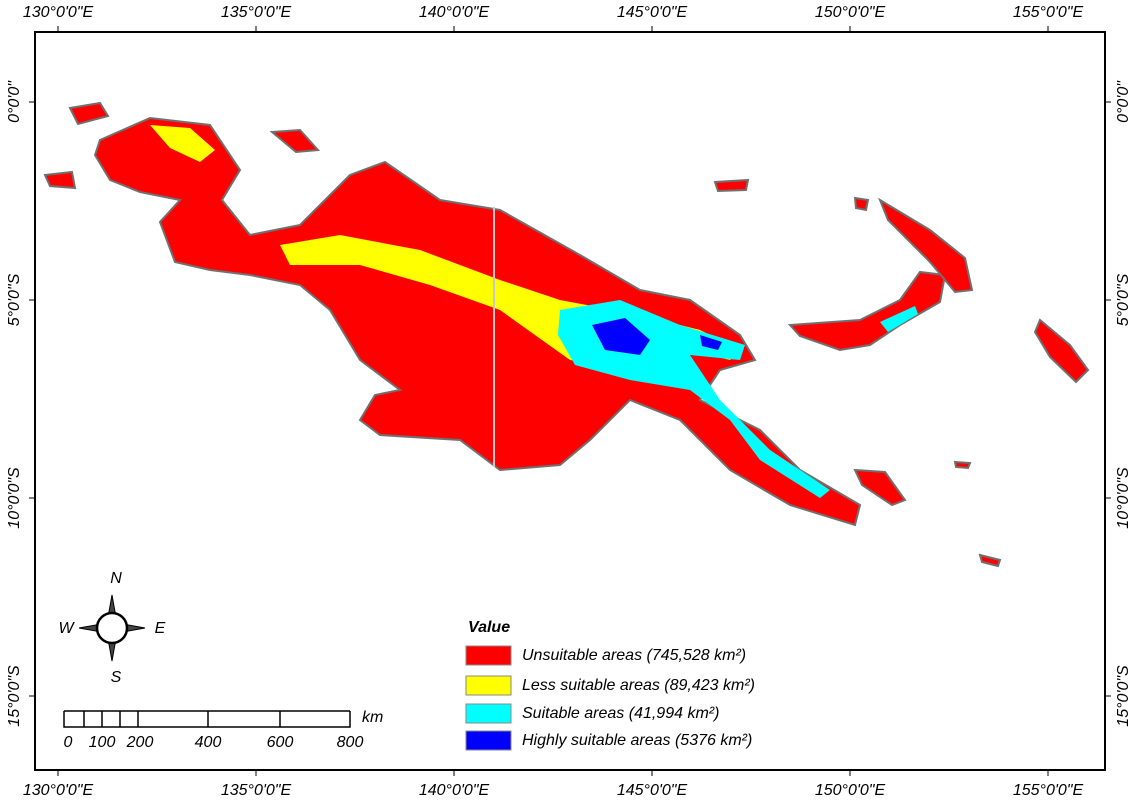 Image resolution: width=1138 pixels, height=804 pixels. I want to click on scale-label: 100, so click(102, 742).